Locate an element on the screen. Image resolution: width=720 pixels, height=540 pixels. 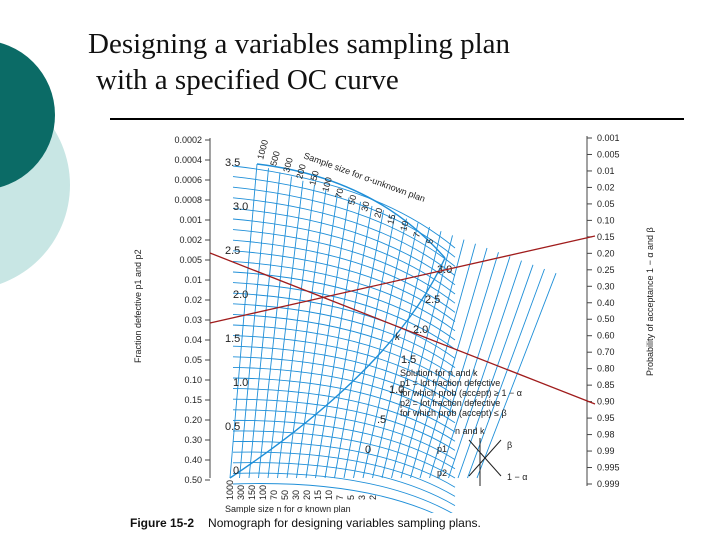
known-n-label: 30 is located at coordinates (296, 495).